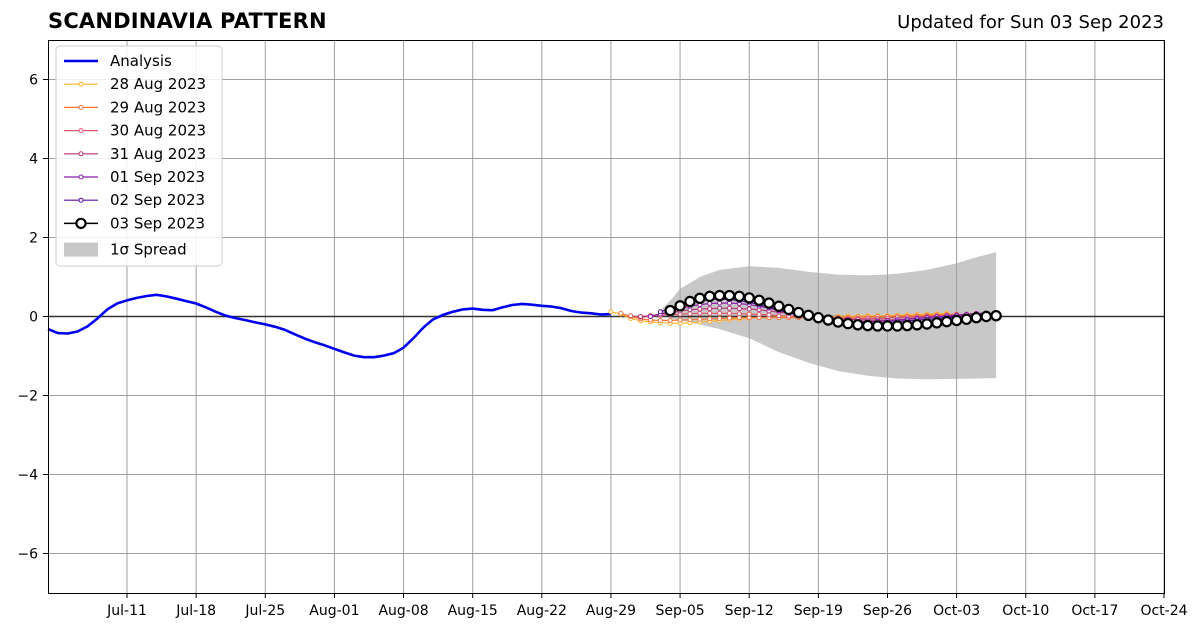  What do you see at coordinates (542, 611) in the screenshot?
I see `x-tick-label: Aug-22` at bounding box center [542, 611].